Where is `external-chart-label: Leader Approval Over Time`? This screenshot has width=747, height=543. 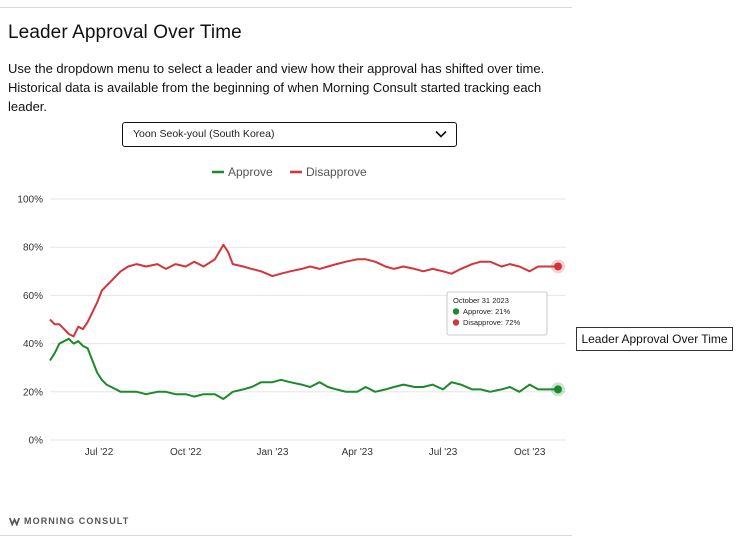
external-chart-label: Leader Approval Over Time is located at coordinates (654, 339).